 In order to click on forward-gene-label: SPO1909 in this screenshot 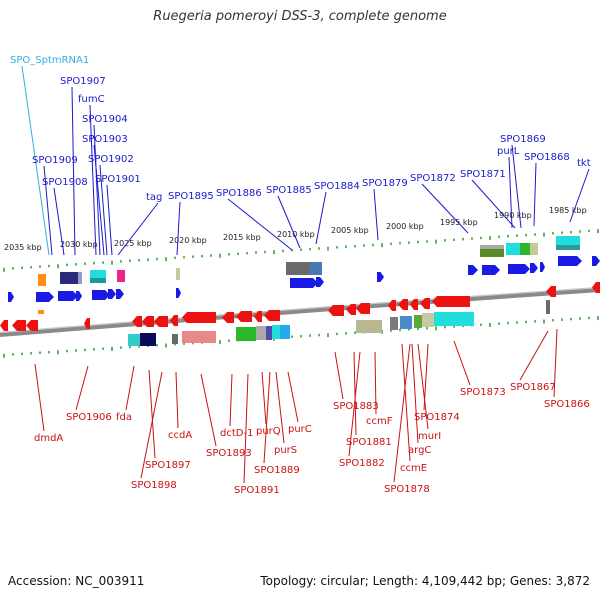, I will do `click(55, 160)`.